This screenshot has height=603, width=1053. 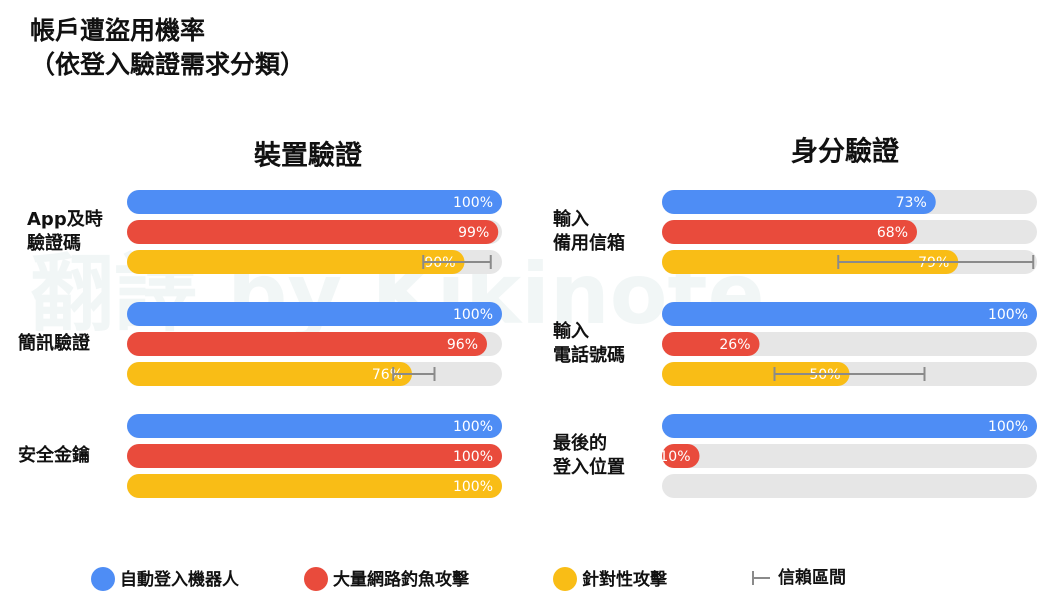 I want to click on legend-error-icon, so click(x=761, y=578).